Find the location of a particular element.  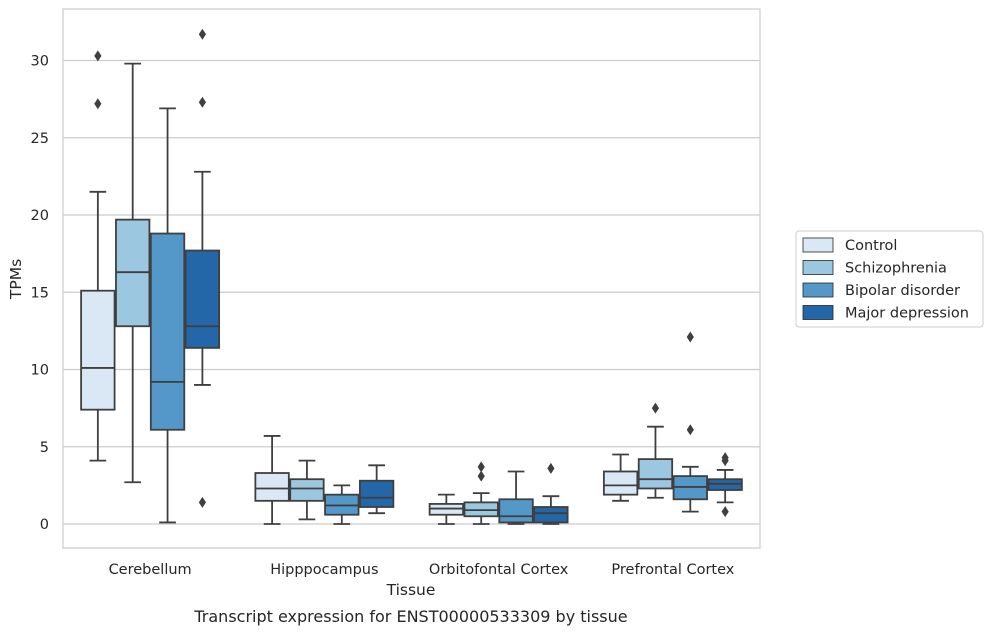

y-axis-label: TPMs is located at coordinates (16, 279).